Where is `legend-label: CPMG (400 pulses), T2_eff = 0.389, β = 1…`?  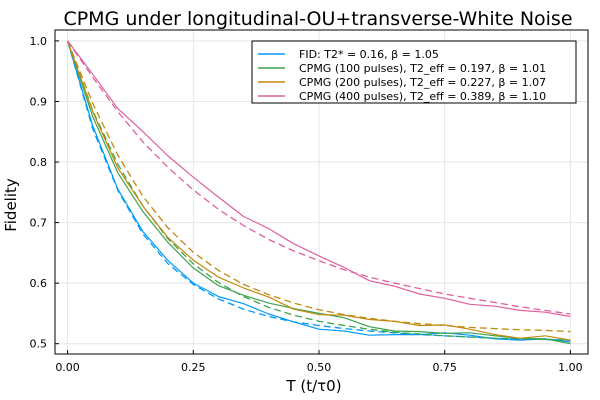
legend-label: CPMG (400 pulses), T2_eff = 0.389, β = 1… is located at coordinates (422, 96).